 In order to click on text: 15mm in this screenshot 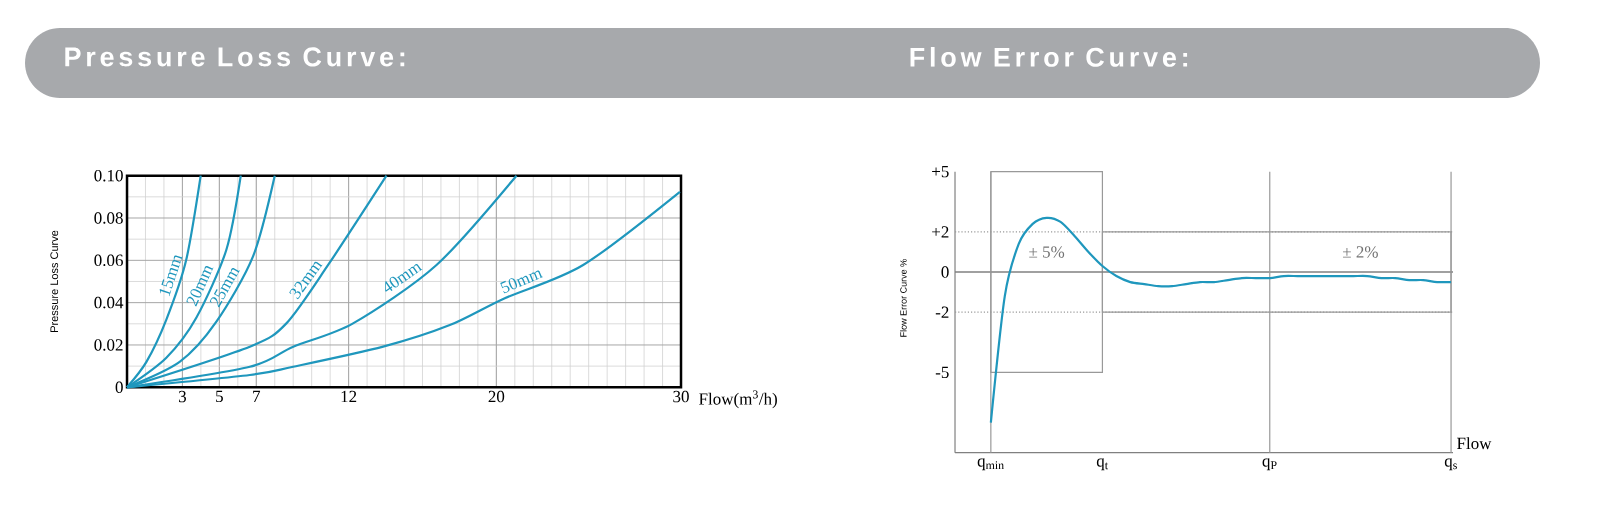, I will do `click(171, 276)`.